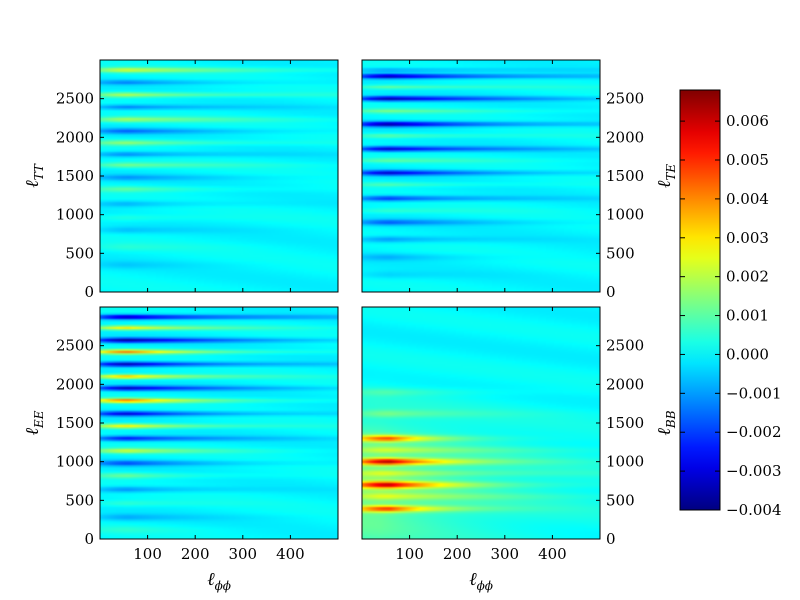 This screenshot has width=800, height=600. What do you see at coordinates (666, 422) in the screenshot?
I see `y-axis-label-bb: ℓBB` at bounding box center [666, 422].